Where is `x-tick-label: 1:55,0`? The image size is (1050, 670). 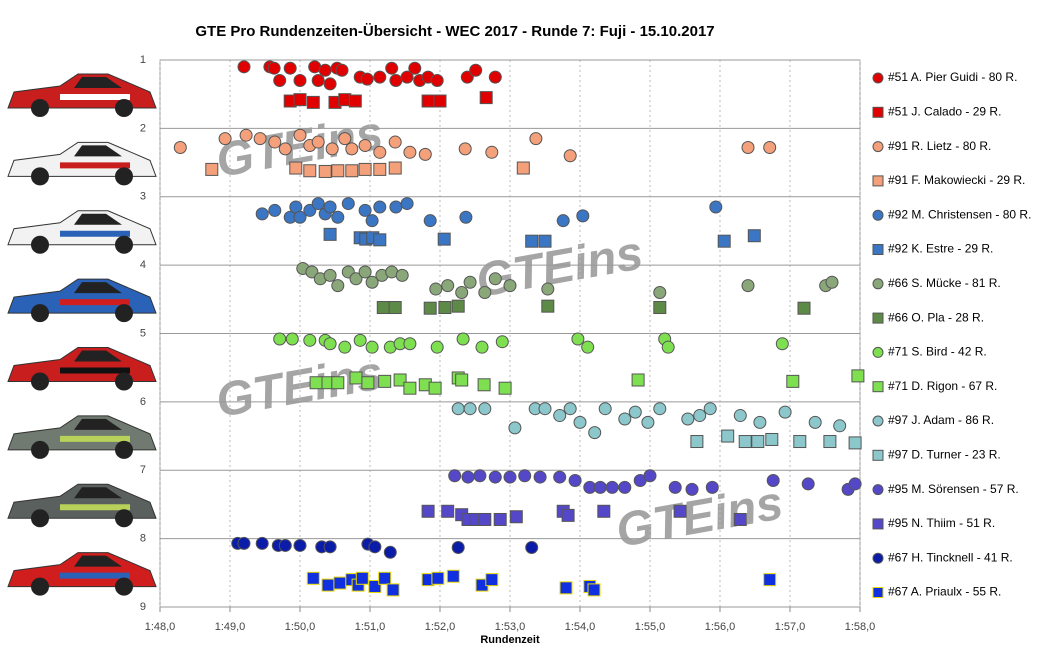 x-tick-label: 1:55,0 is located at coordinates (650, 627).